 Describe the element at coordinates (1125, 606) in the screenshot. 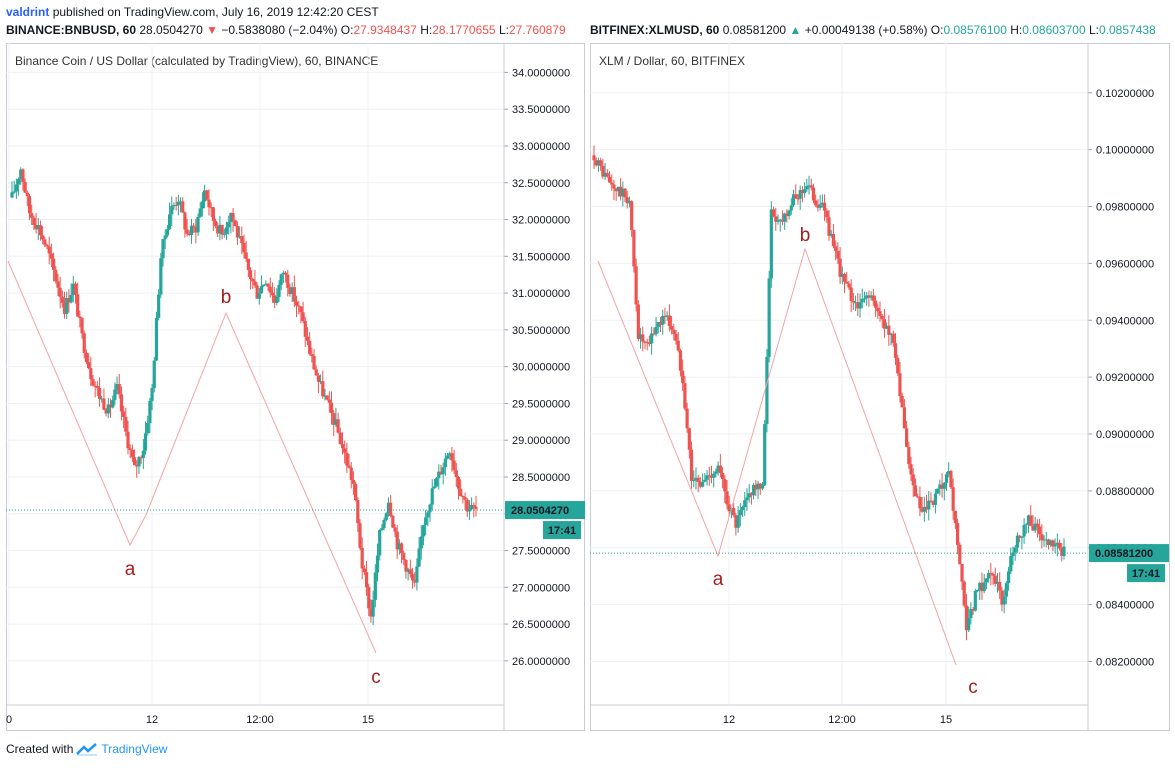

I see `y-tick-label: 0.08400000` at that location.